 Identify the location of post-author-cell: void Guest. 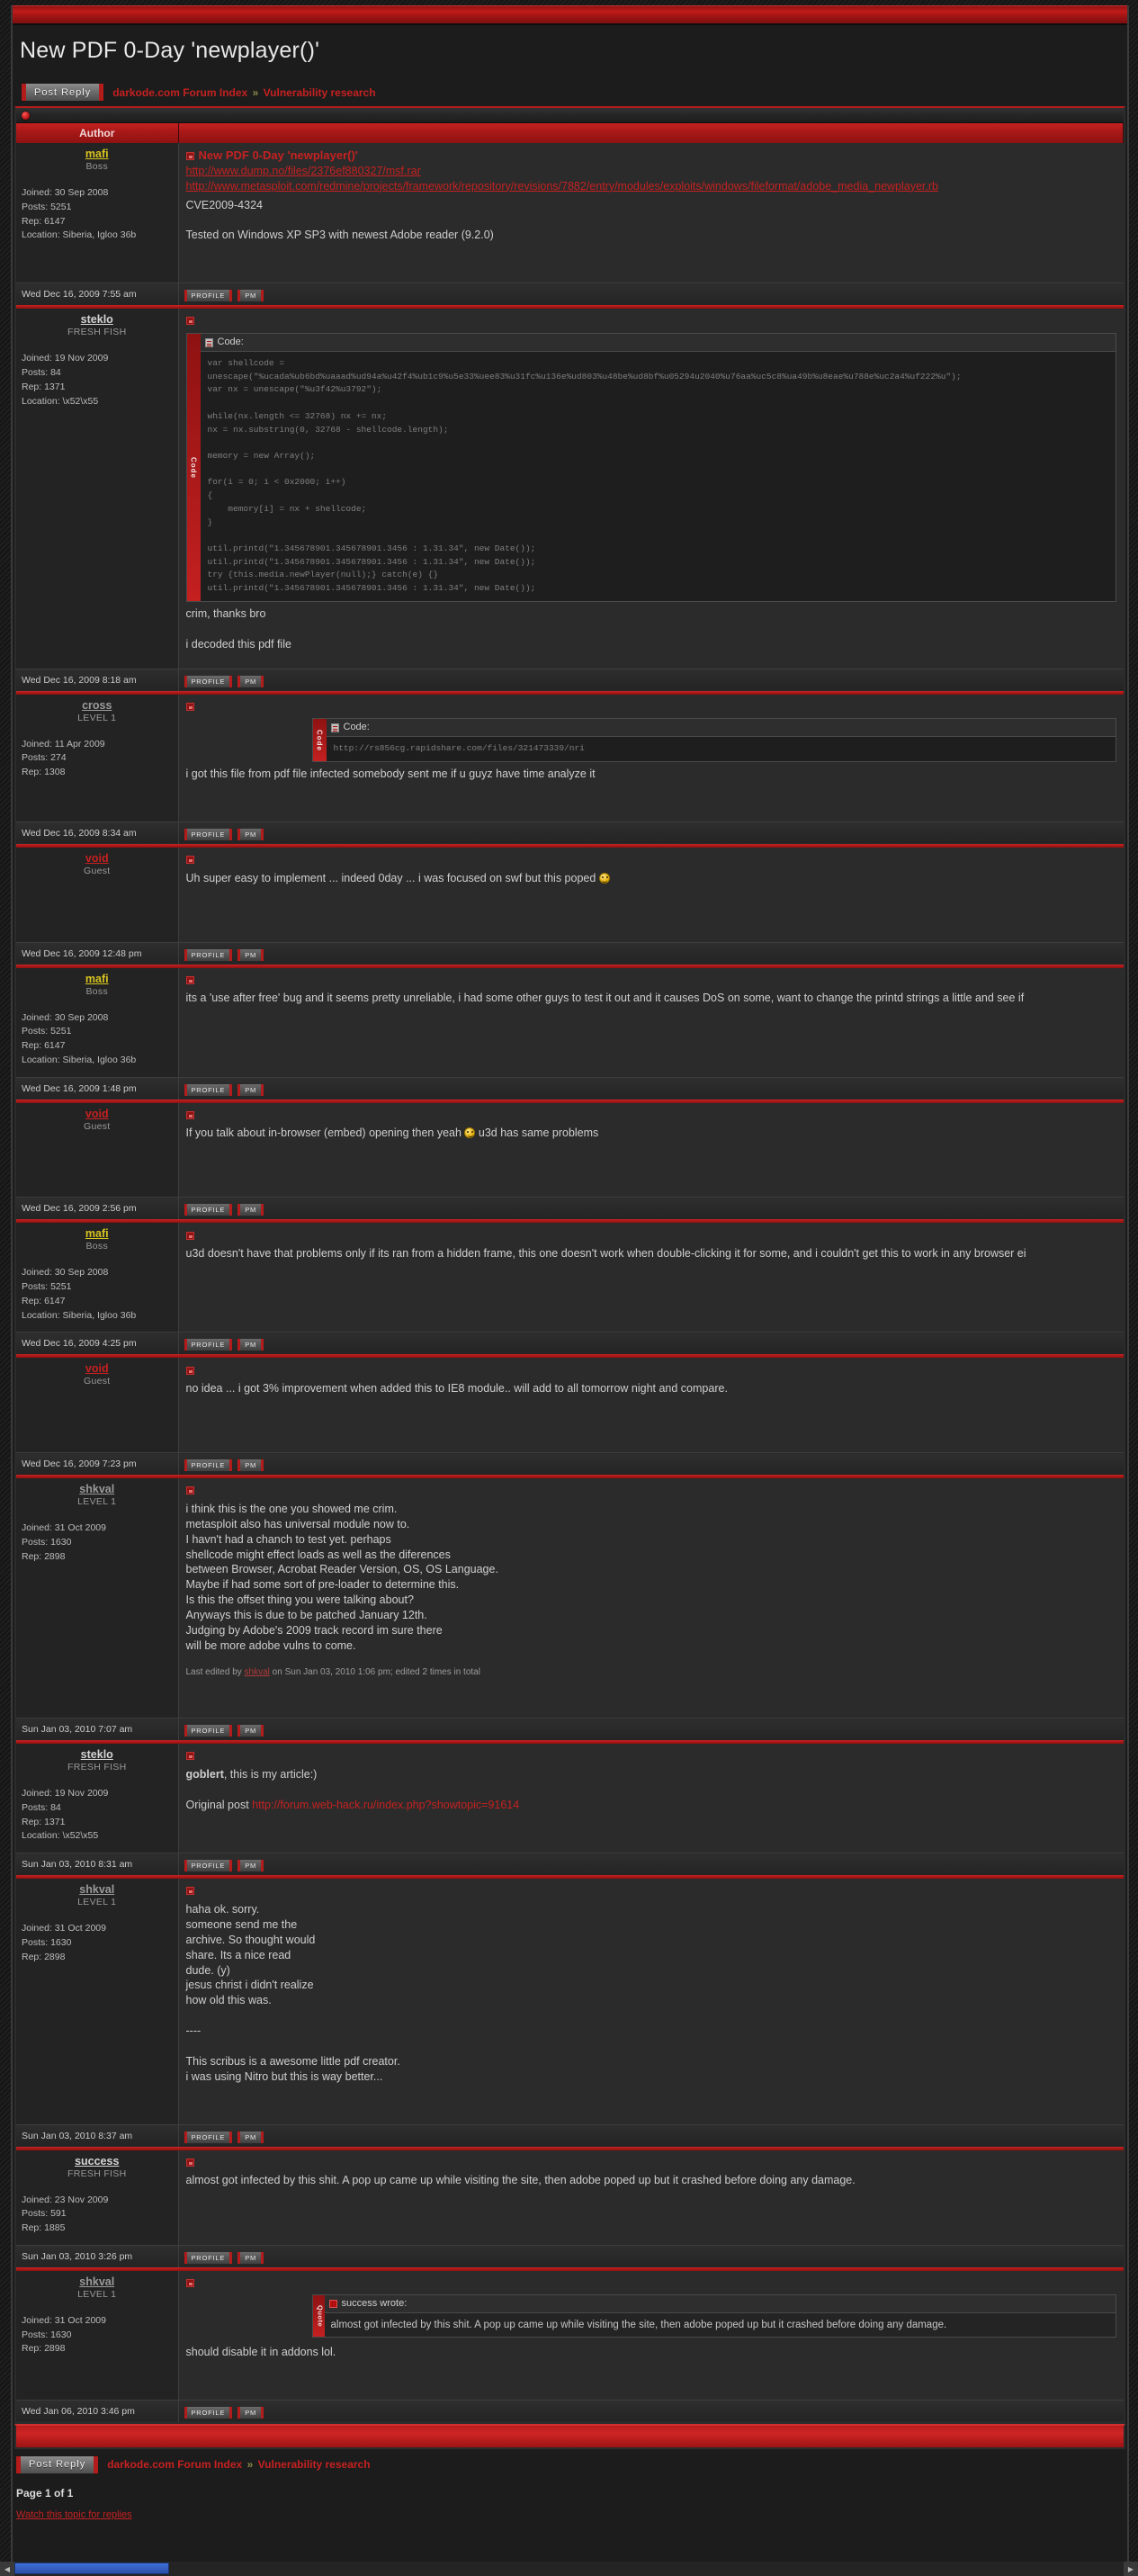
(98, 1150).